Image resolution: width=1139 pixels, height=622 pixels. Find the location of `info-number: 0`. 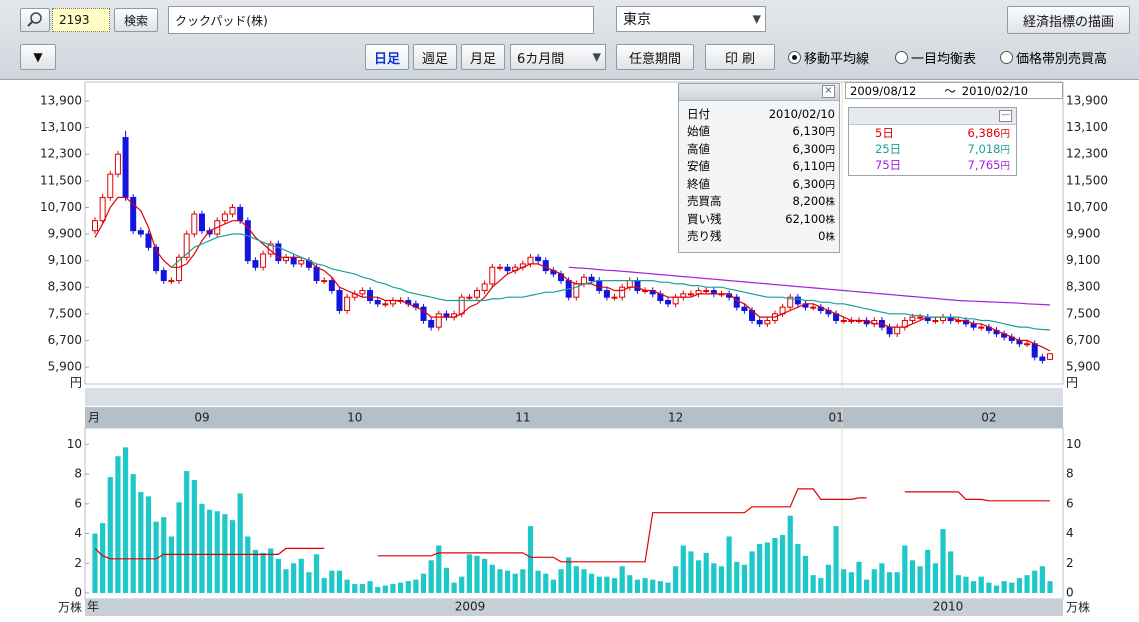

info-number: 0 is located at coordinates (822, 236).